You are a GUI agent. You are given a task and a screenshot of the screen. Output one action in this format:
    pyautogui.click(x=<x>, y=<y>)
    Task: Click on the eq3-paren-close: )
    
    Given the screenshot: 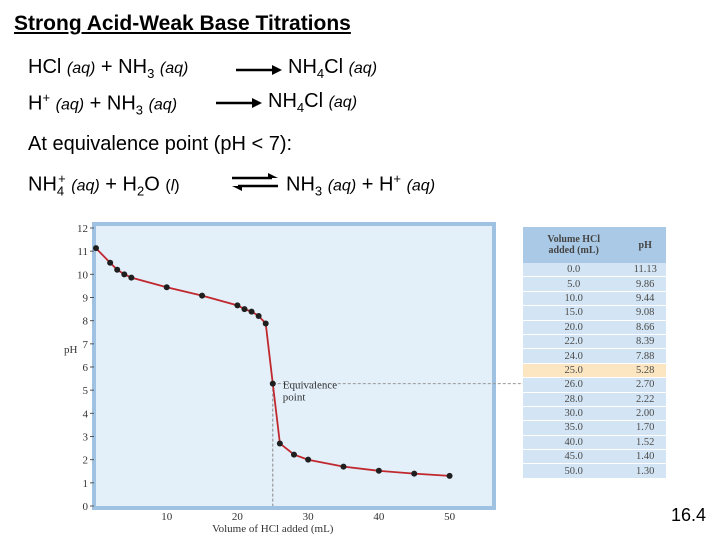 What is the action you would take?
    pyautogui.click(x=177, y=186)
    